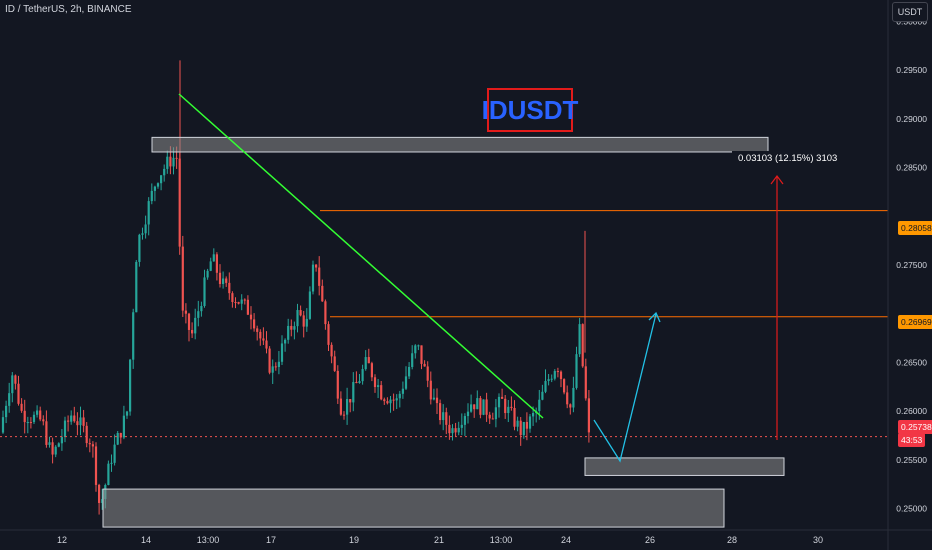 This screenshot has height=550, width=932. I want to click on price-tick-label: 0.25000, so click(911, 509).